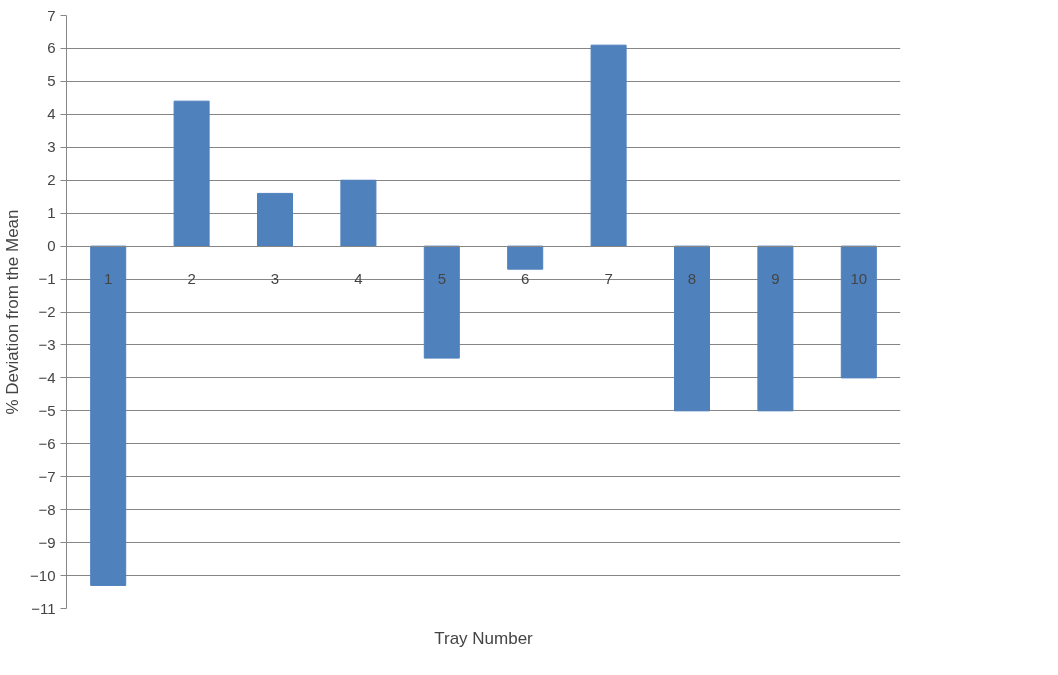 The width and height of the screenshot is (1058, 675). I want to click on y-tick-label: 1, so click(51, 213).